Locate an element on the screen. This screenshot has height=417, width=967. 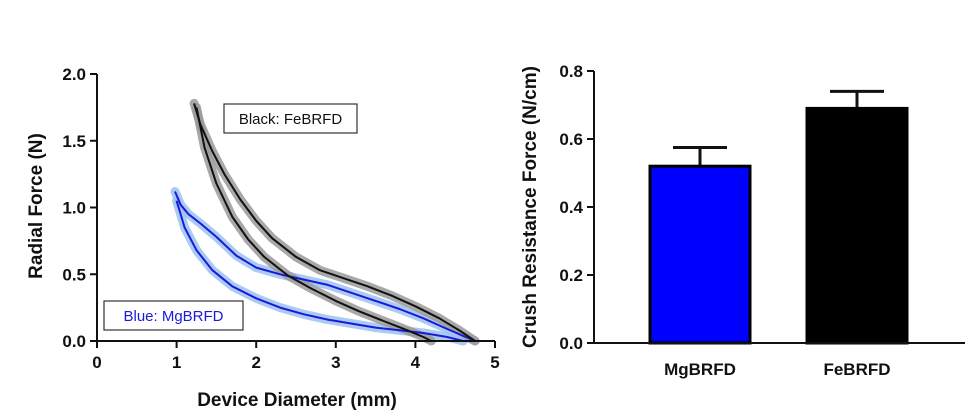
legend-entry-1: Blue: MgBRFD is located at coordinates (173, 315).